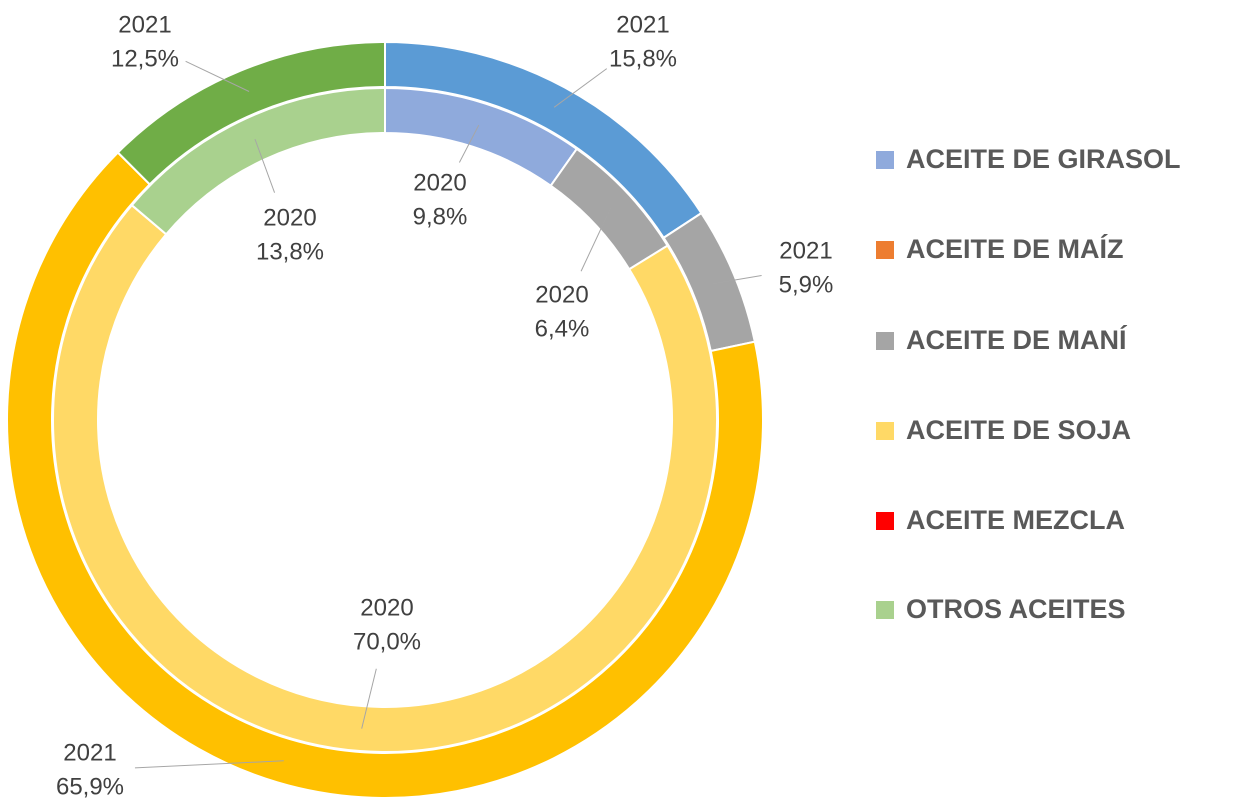  What do you see at coordinates (90, 786) in the screenshot?
I see `data-label-value: 65,9%` at bounding box center [90, 786].